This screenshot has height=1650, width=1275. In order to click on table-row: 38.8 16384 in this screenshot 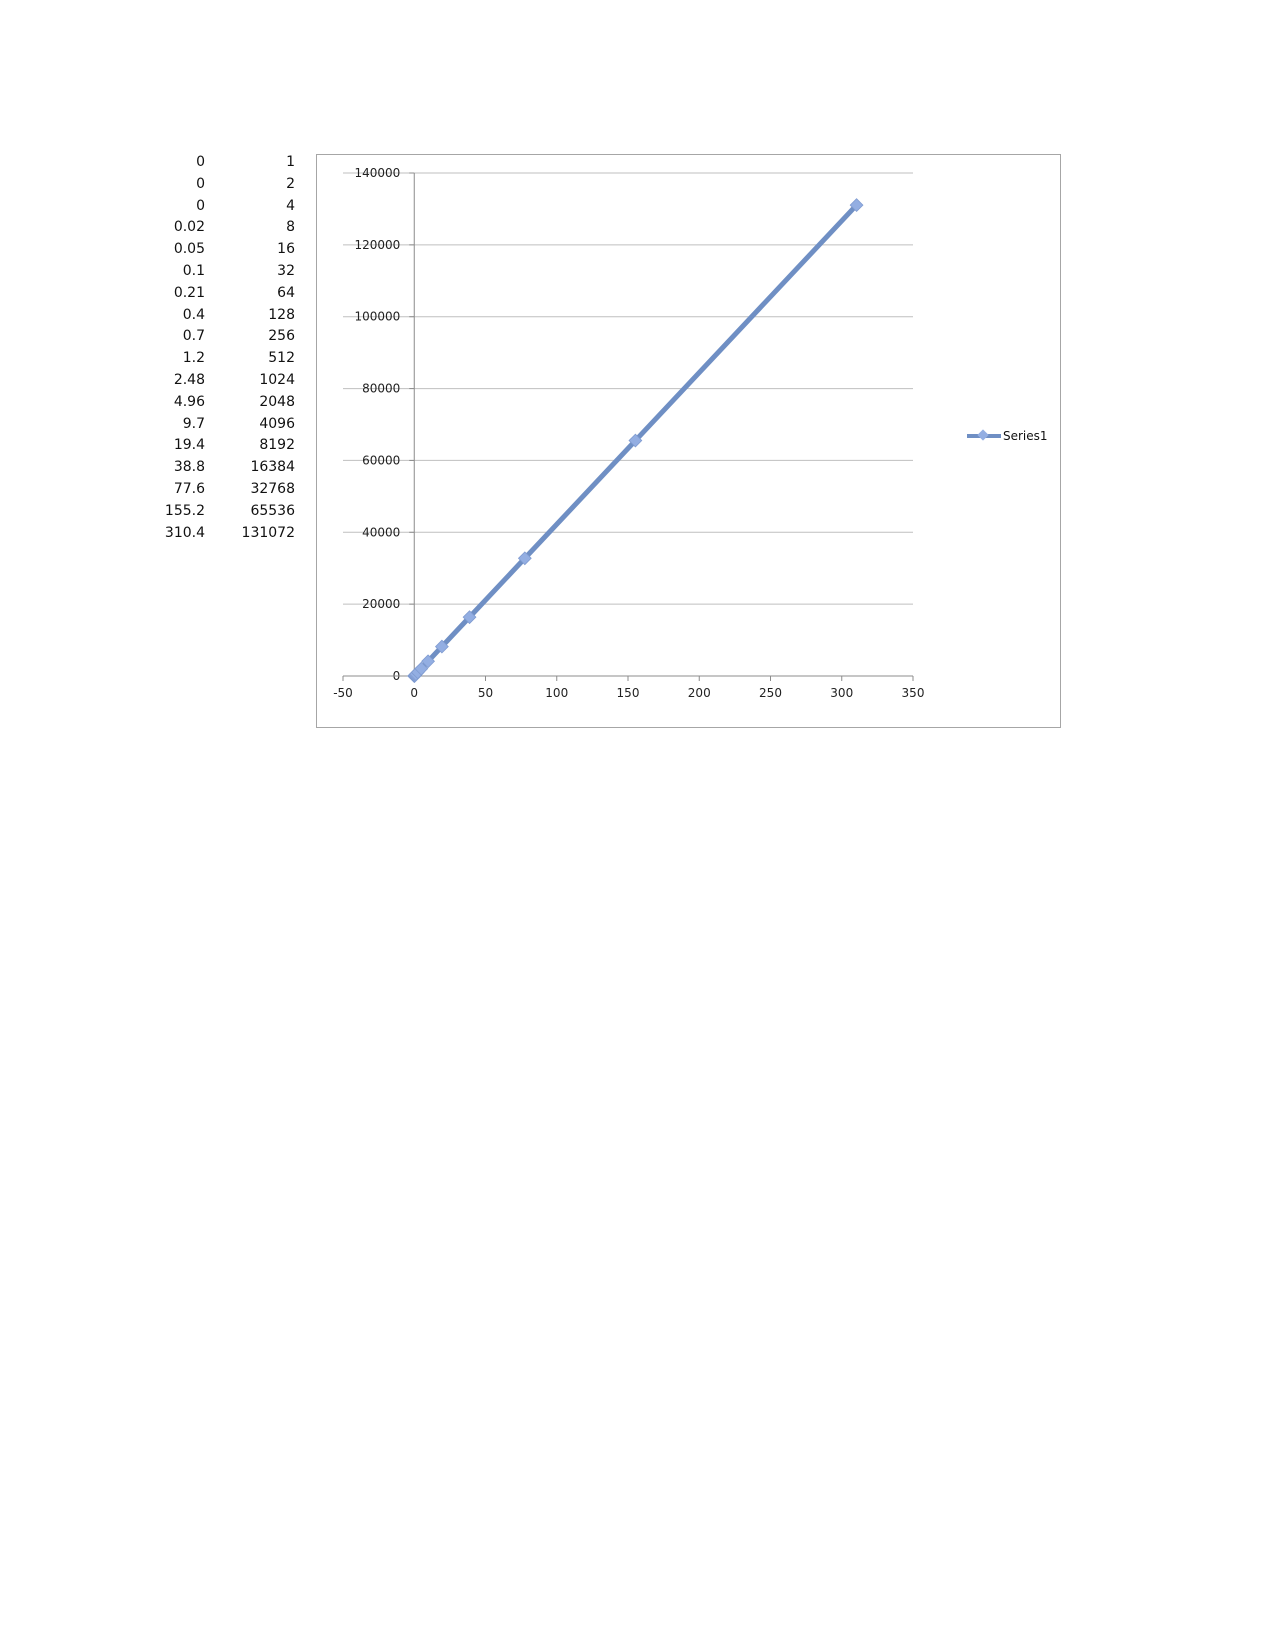, I will do `click(222, 468)`.